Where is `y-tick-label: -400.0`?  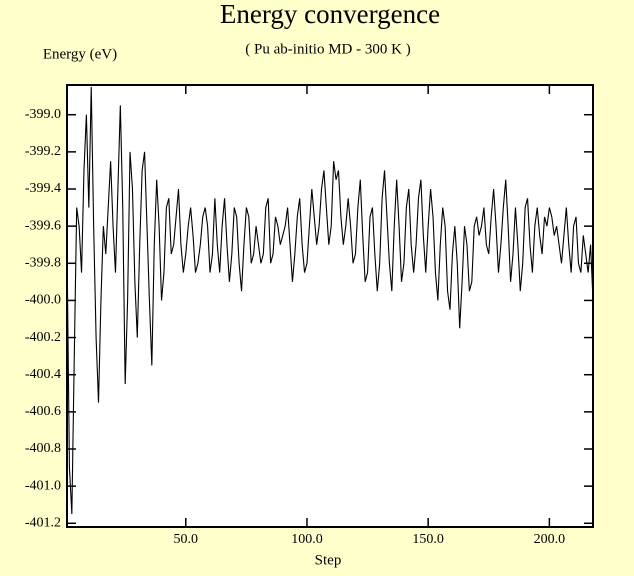 y-tick-label: -400.0 is located at coordinates (43, 300).